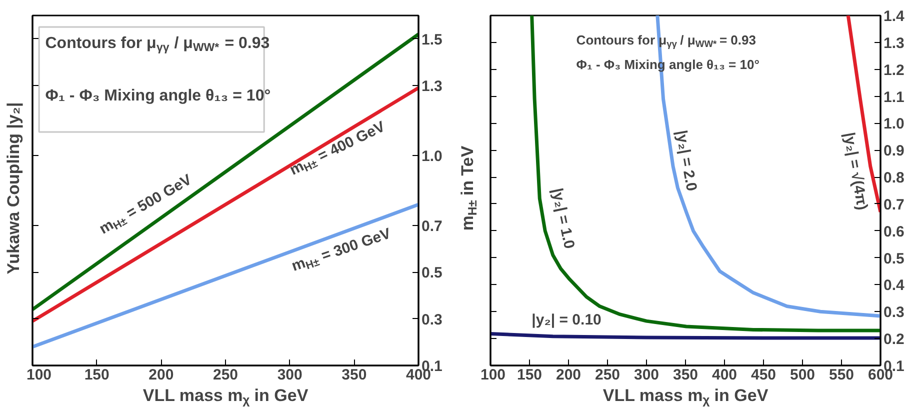  What do you see at coordinates (803, 375) in the screenshot?
I see `x-tick-label: 500` at bounding box center [803, 375].